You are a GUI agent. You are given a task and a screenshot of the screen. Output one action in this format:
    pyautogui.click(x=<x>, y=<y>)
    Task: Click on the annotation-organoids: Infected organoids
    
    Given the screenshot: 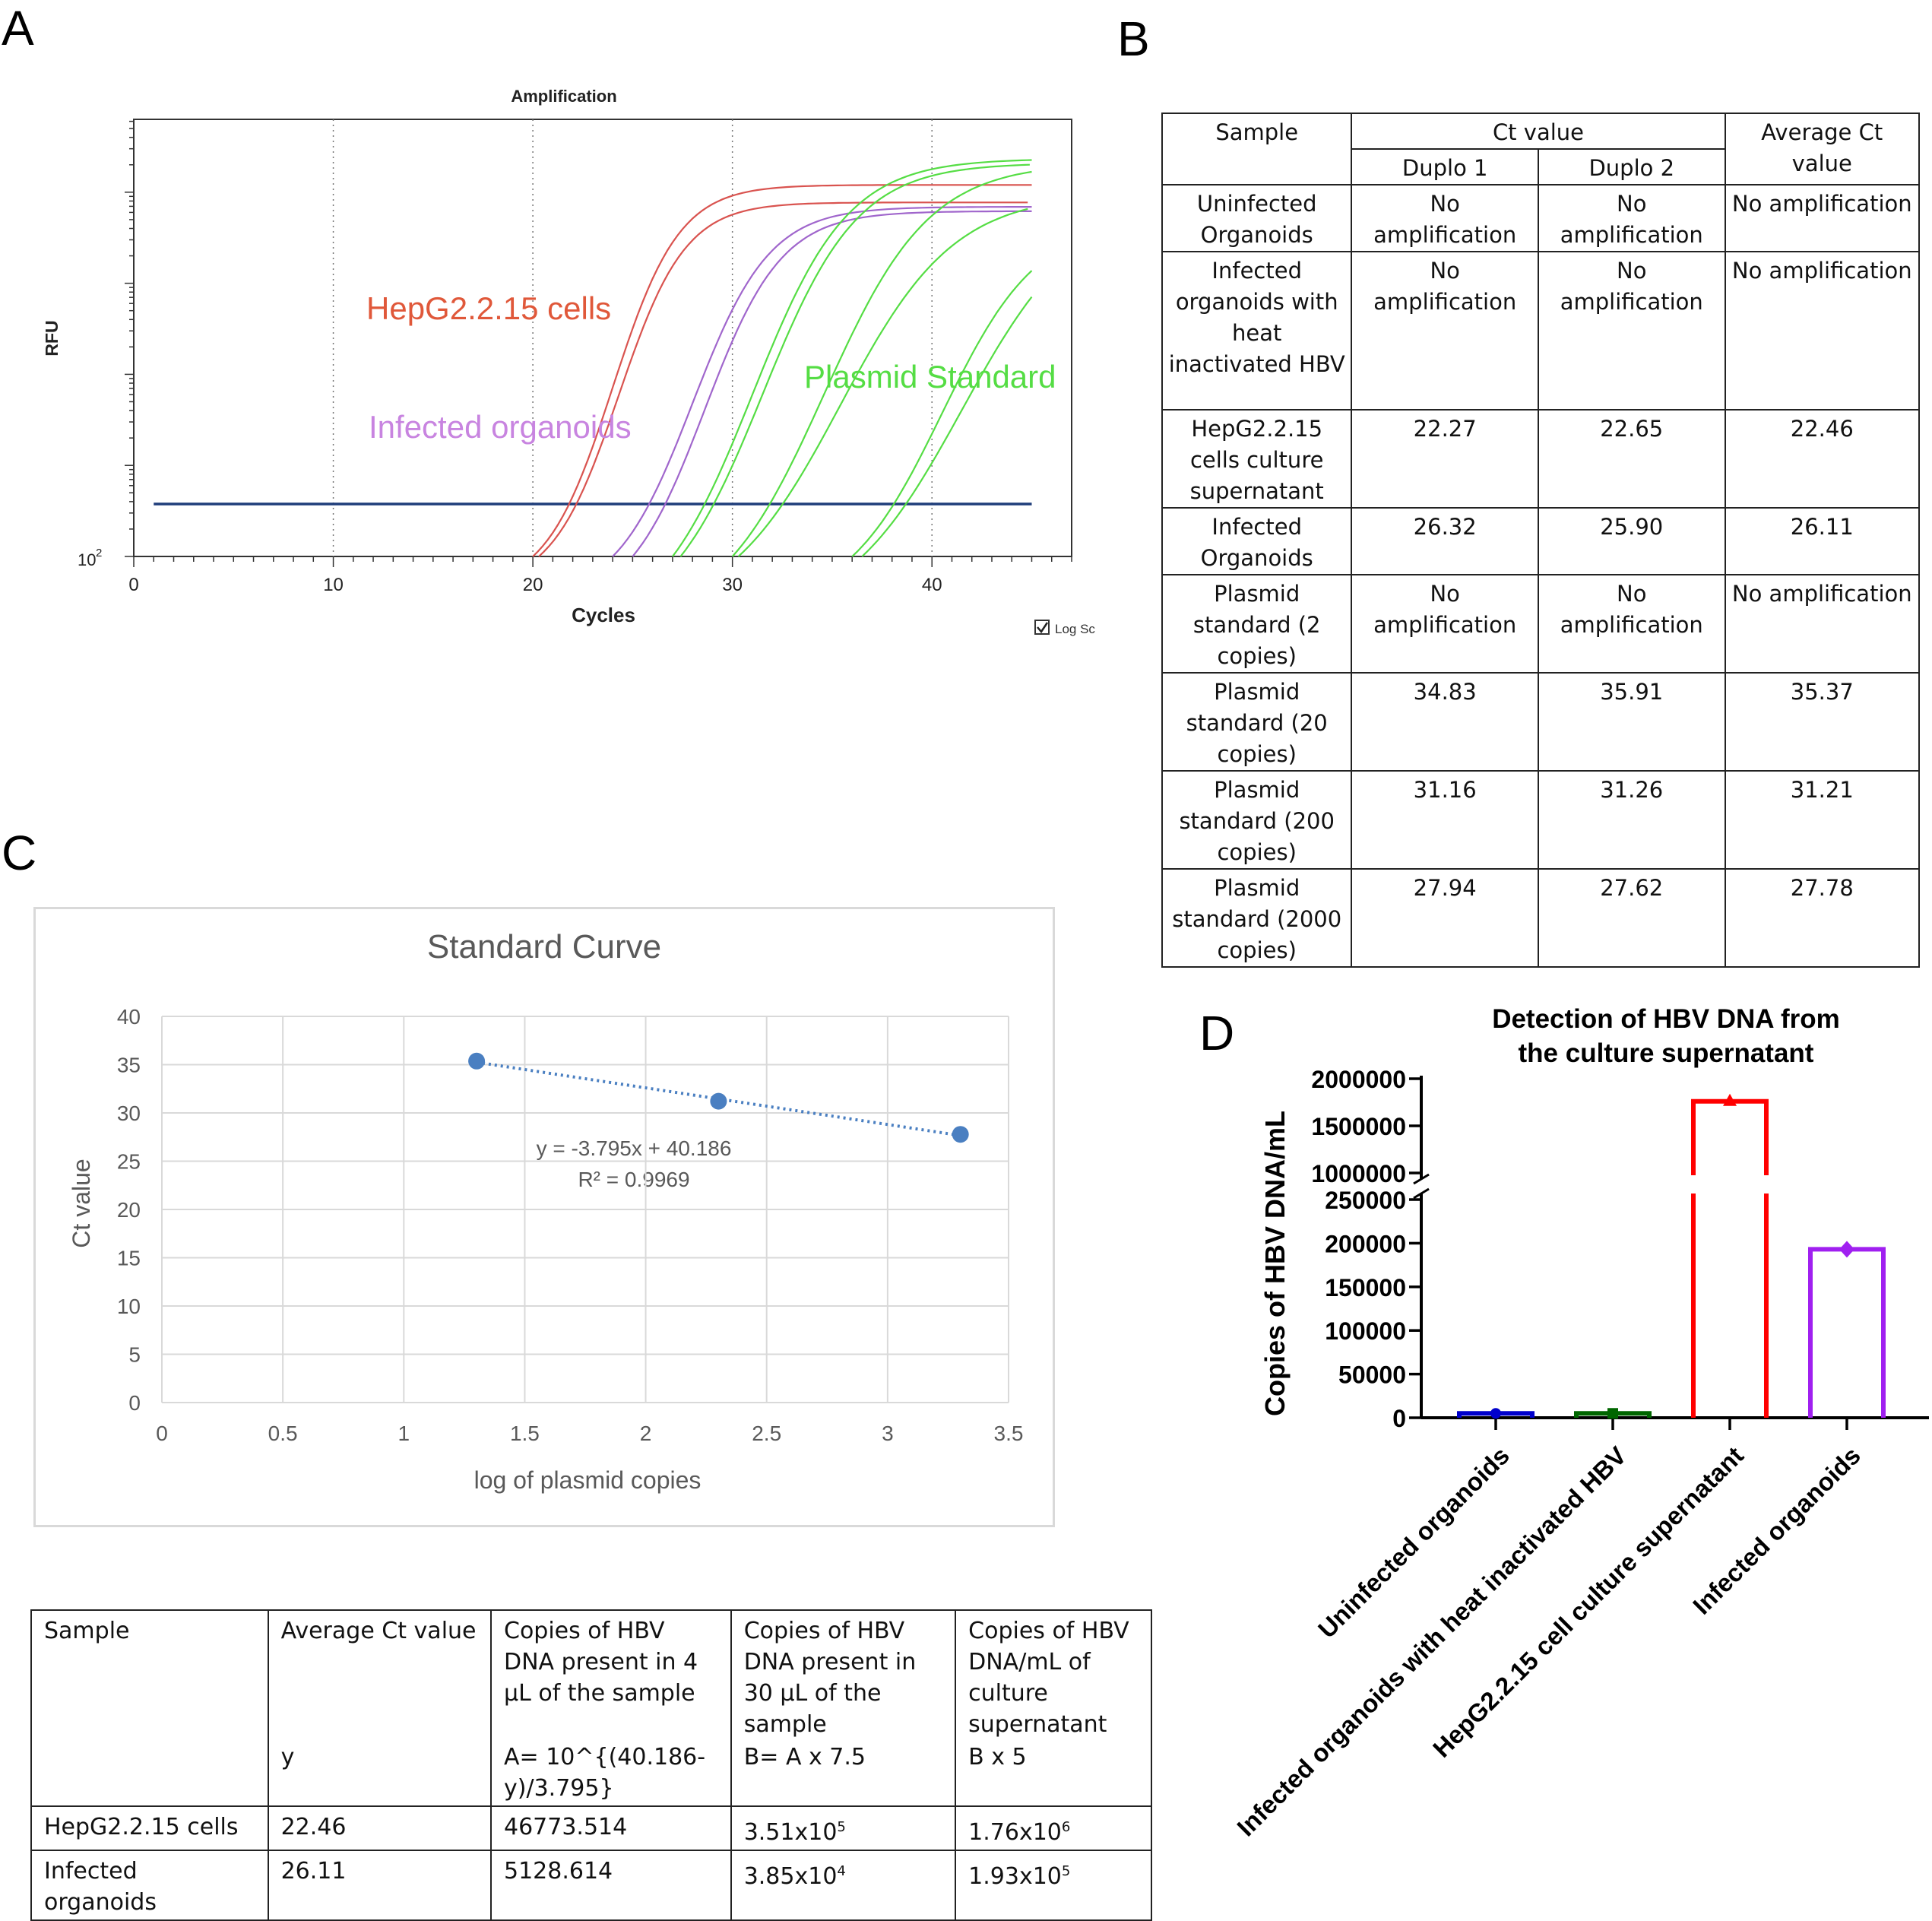 What is the action you would take?
    pyautogui.click(x=500, y=427)
    